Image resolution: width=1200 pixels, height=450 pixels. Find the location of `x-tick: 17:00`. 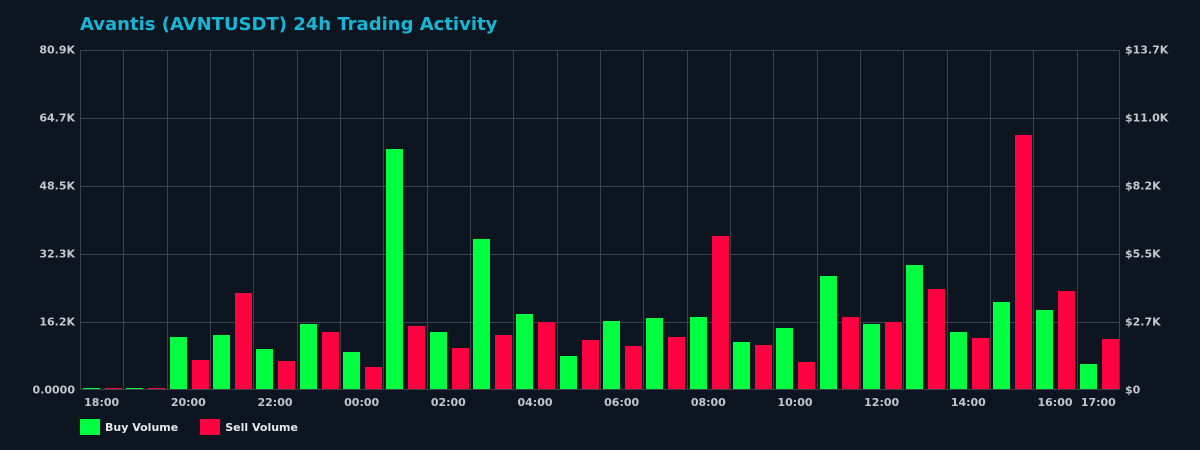

x-tick: 17:00 is located at coordinates (1098, 402).